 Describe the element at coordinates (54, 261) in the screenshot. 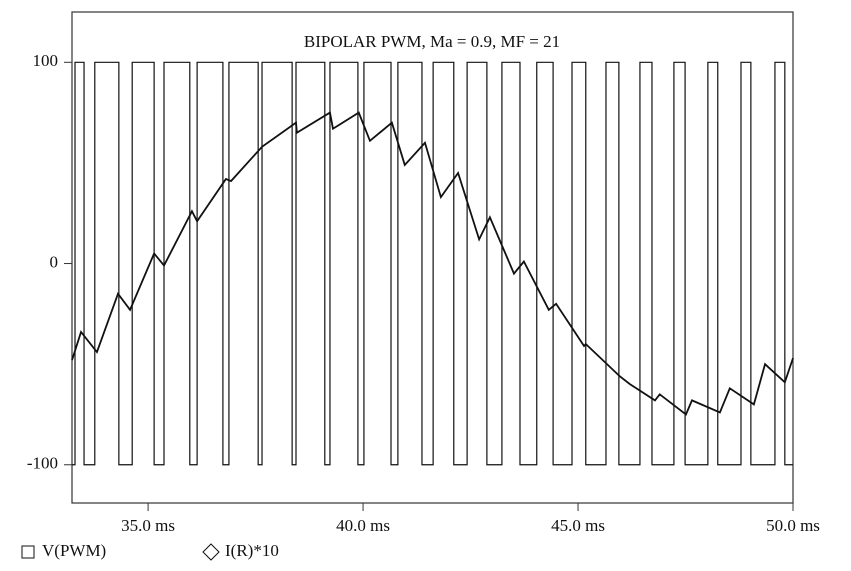

I see `y-tick-label: 0` at that location.